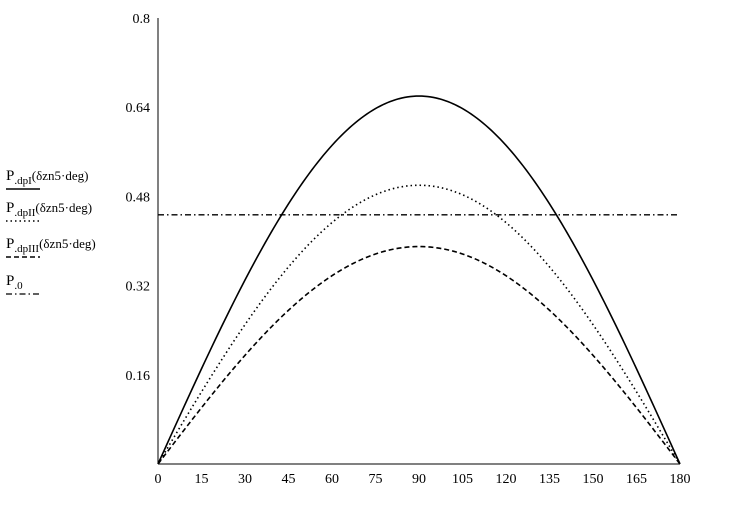  I want to click on x-tick-label: 105, so click(462, 479).